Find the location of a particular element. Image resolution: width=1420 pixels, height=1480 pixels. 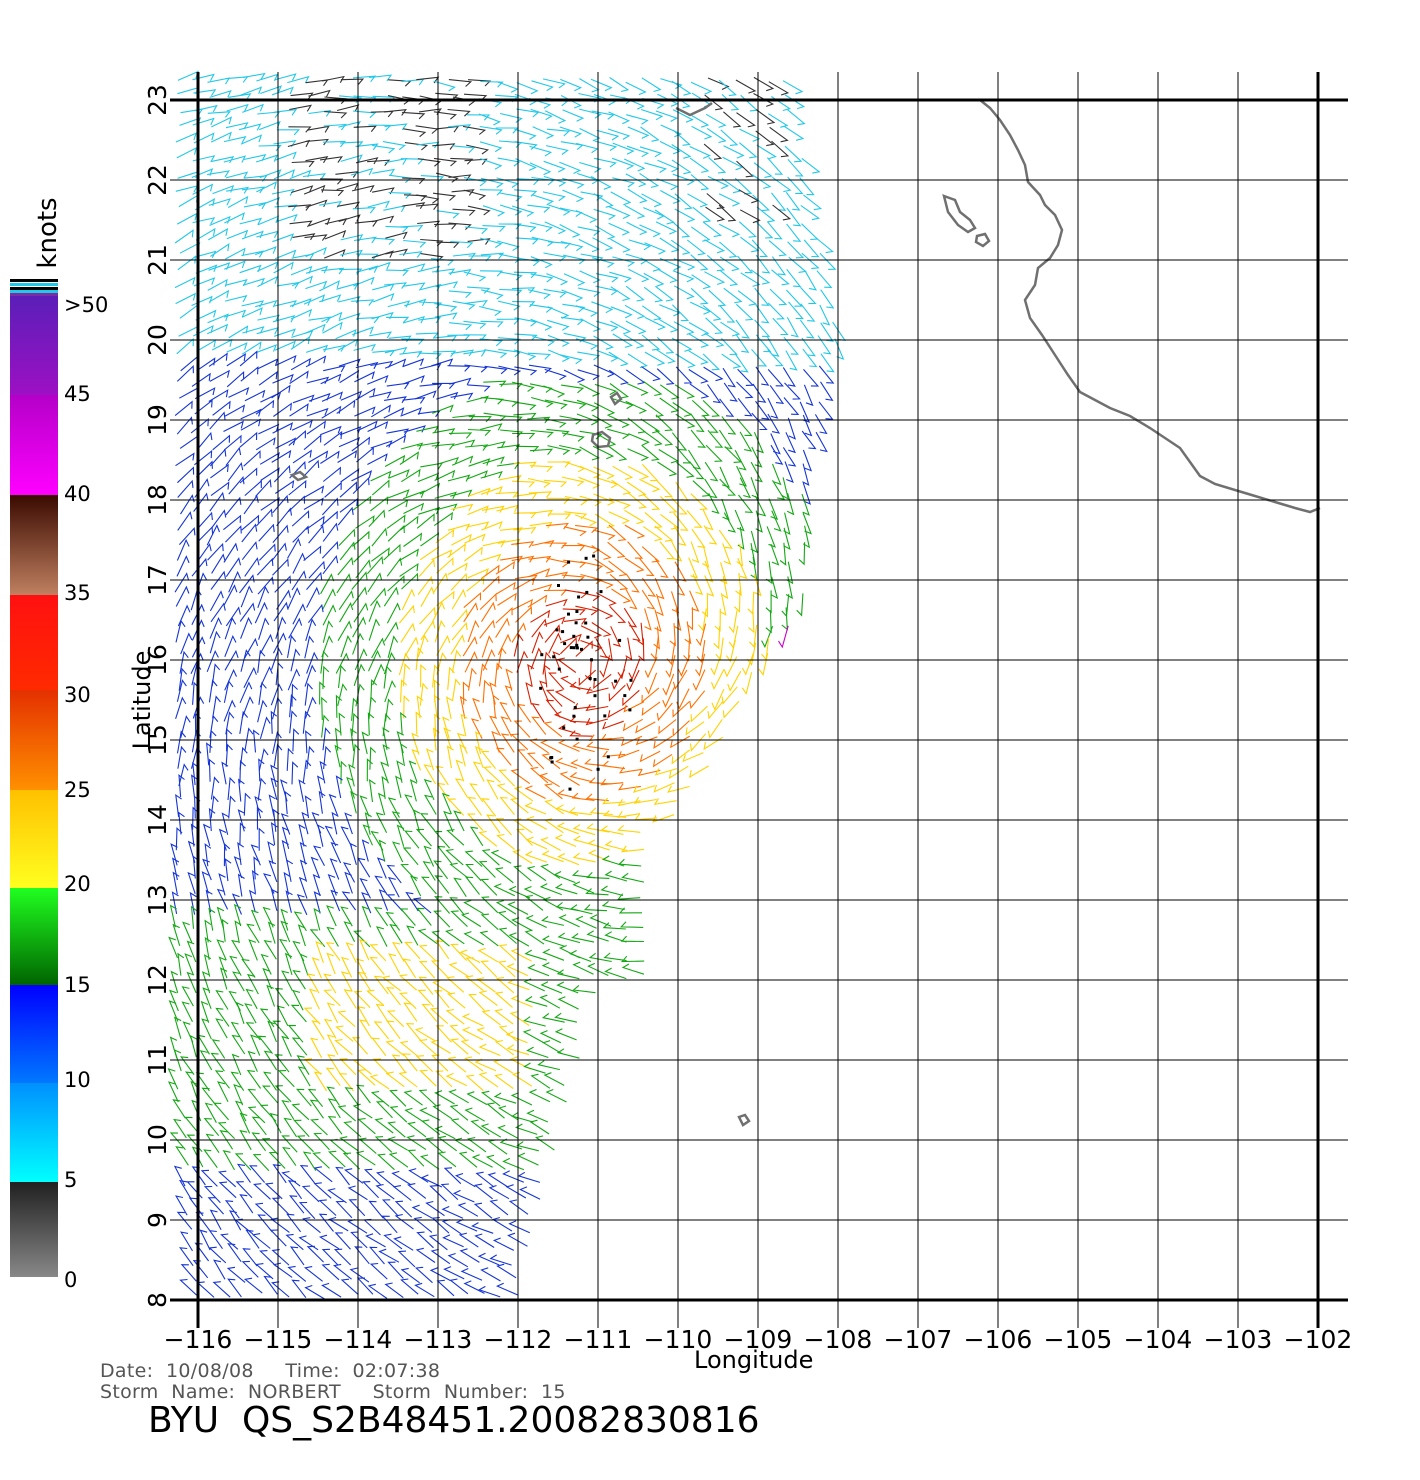

colorbar-label: >50 is located at coordinates (86, 305).